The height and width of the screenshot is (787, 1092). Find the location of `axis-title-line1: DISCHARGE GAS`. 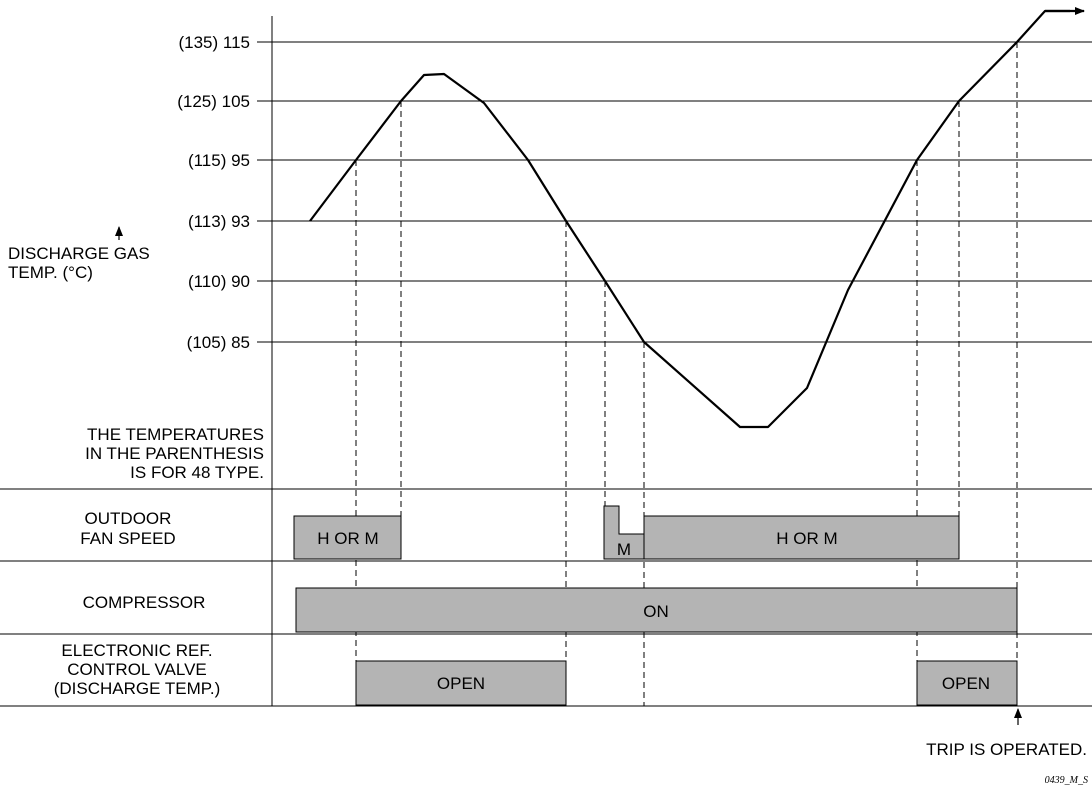

axis-title-line1: DISCHARGE GAS is located at coordinates (79, 253).